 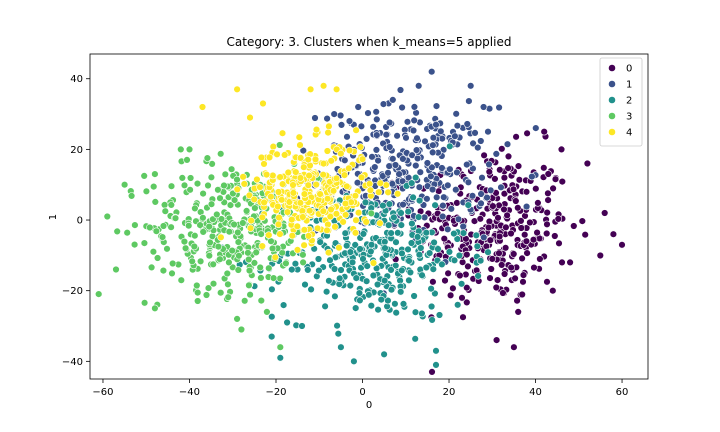 I want to click on x-tick-label: 60, so click(x=622, y=392).